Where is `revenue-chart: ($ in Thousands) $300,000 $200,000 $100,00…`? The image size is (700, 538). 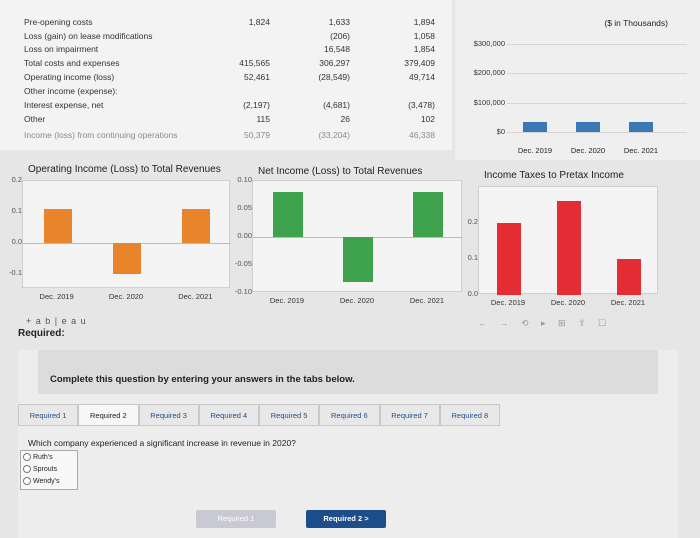
revenue-chart: ($ in Thousands) $300,000 $200,000 $100,00… is located at coordinates (577, 80).